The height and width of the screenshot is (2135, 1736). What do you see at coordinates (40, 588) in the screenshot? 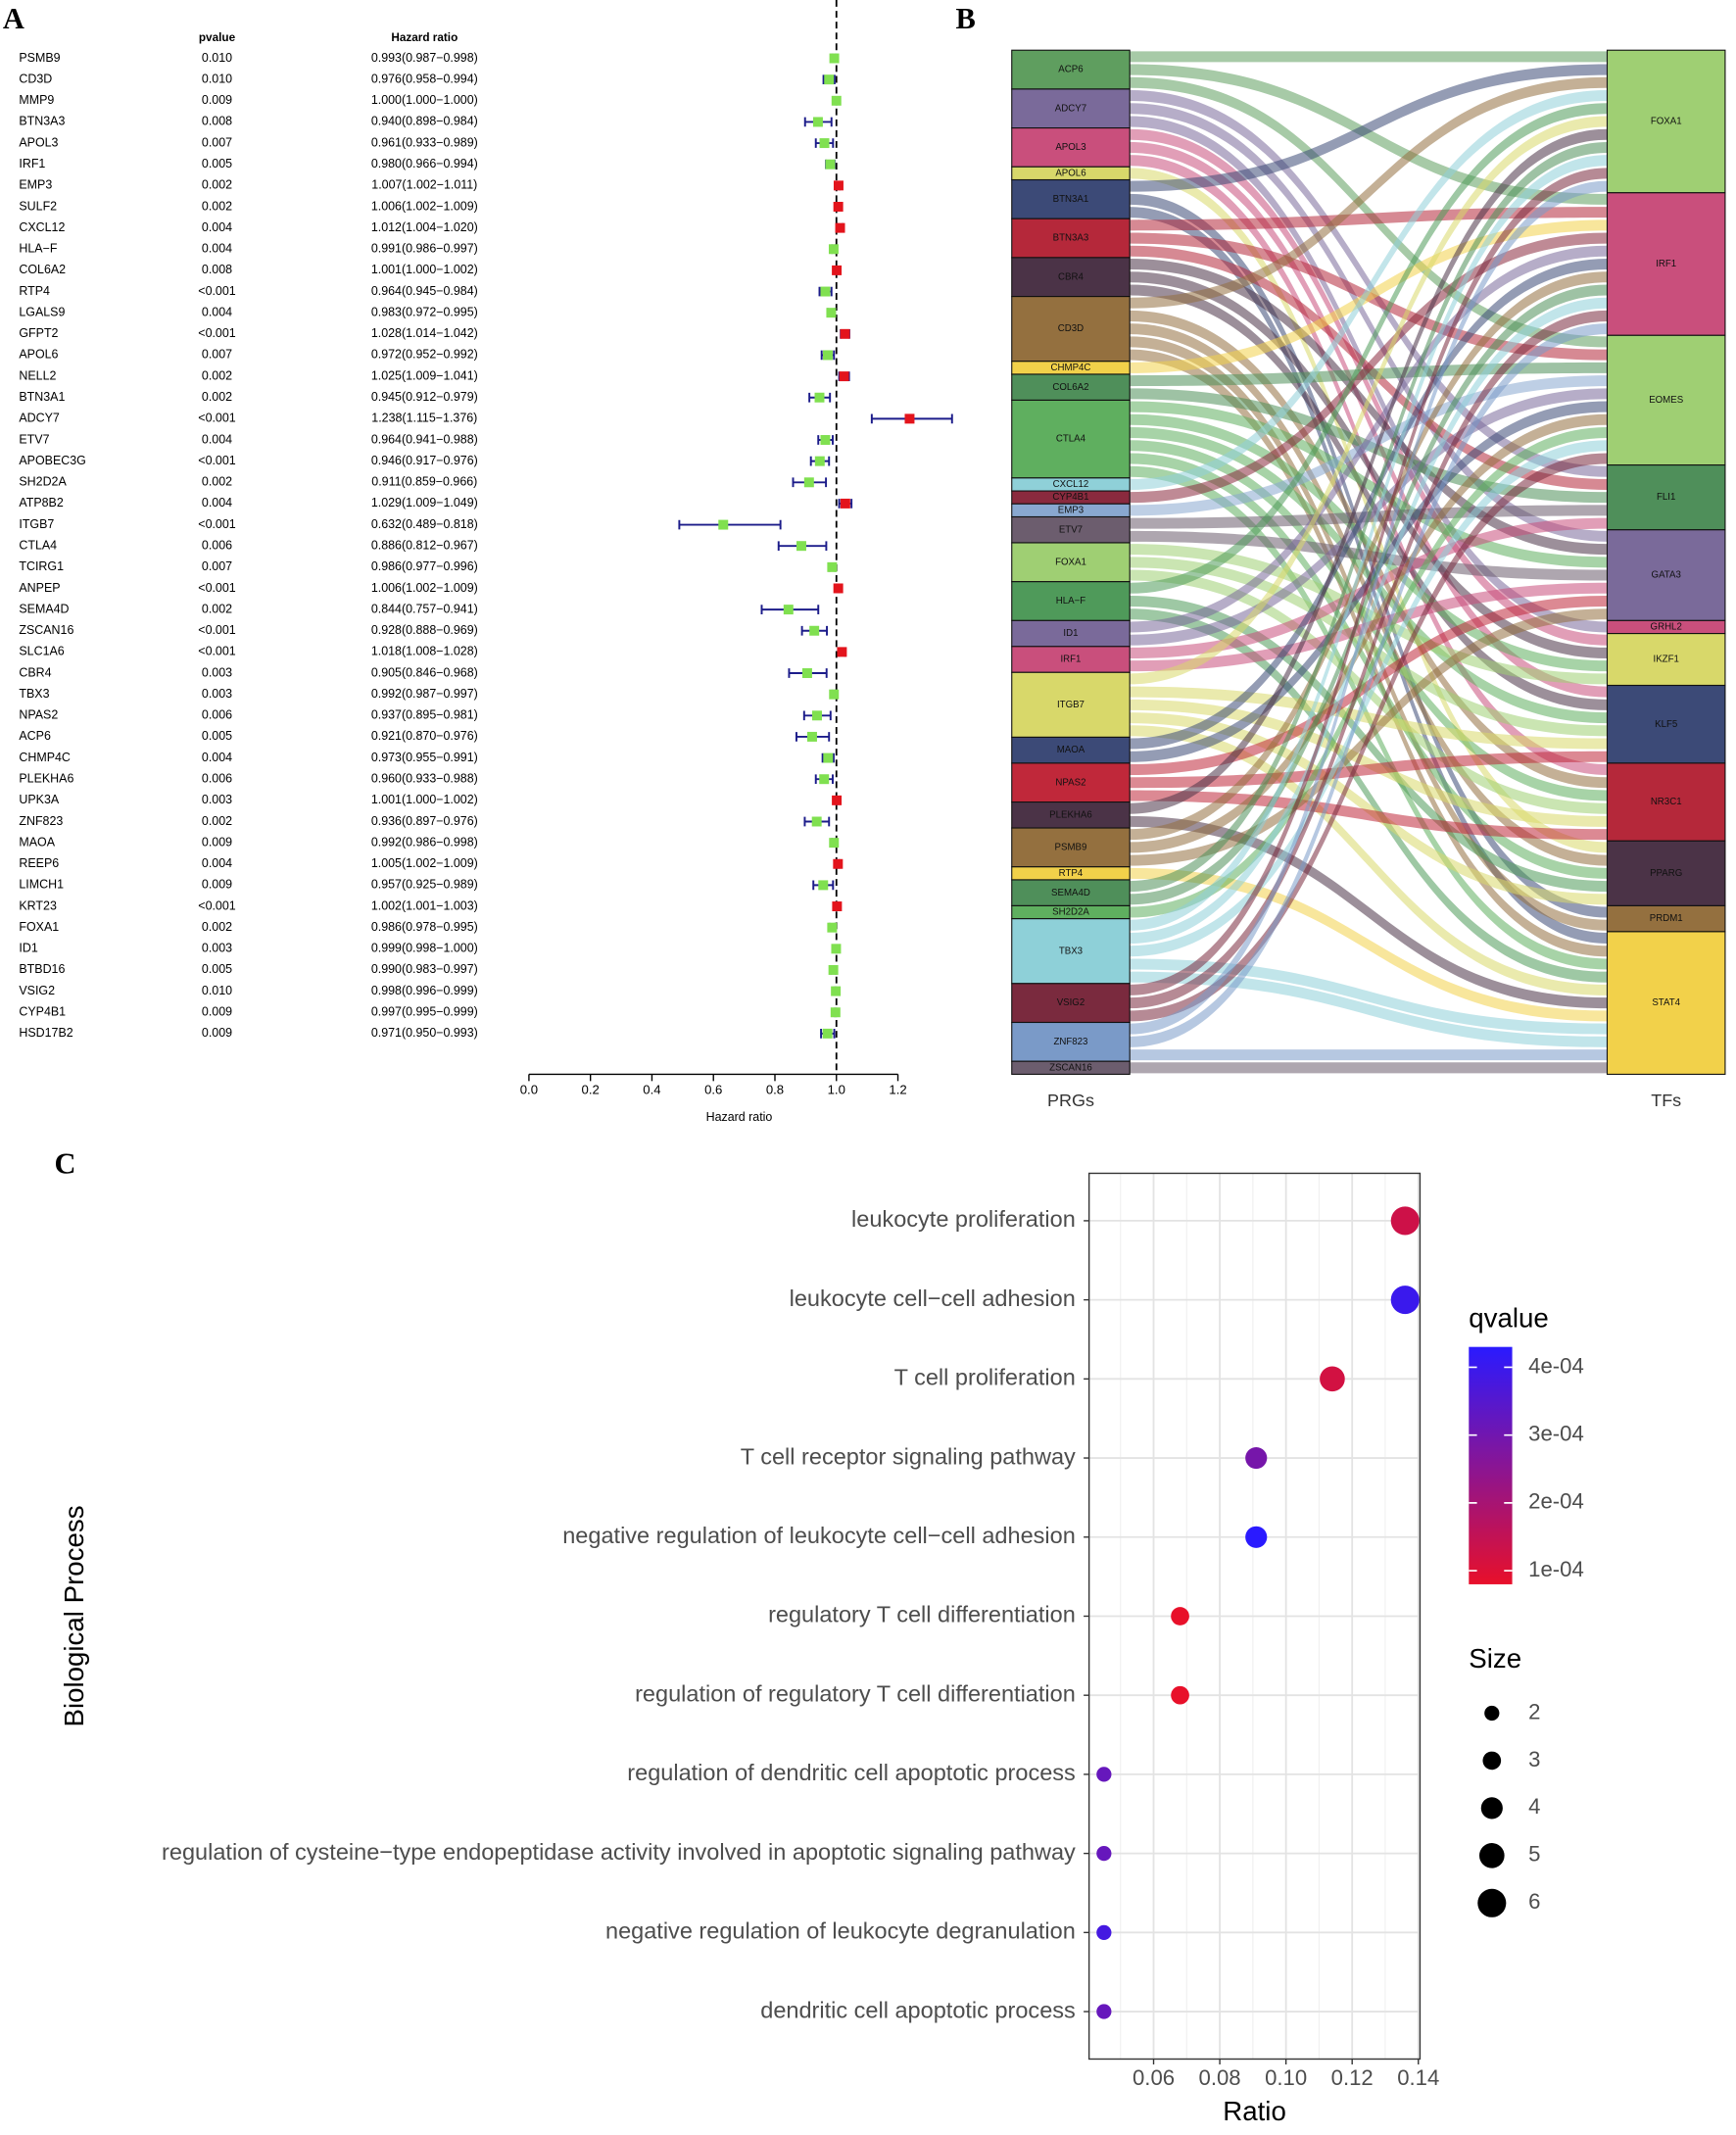
I see `gene-label: ANPEP` at bounding box center [40, 588].